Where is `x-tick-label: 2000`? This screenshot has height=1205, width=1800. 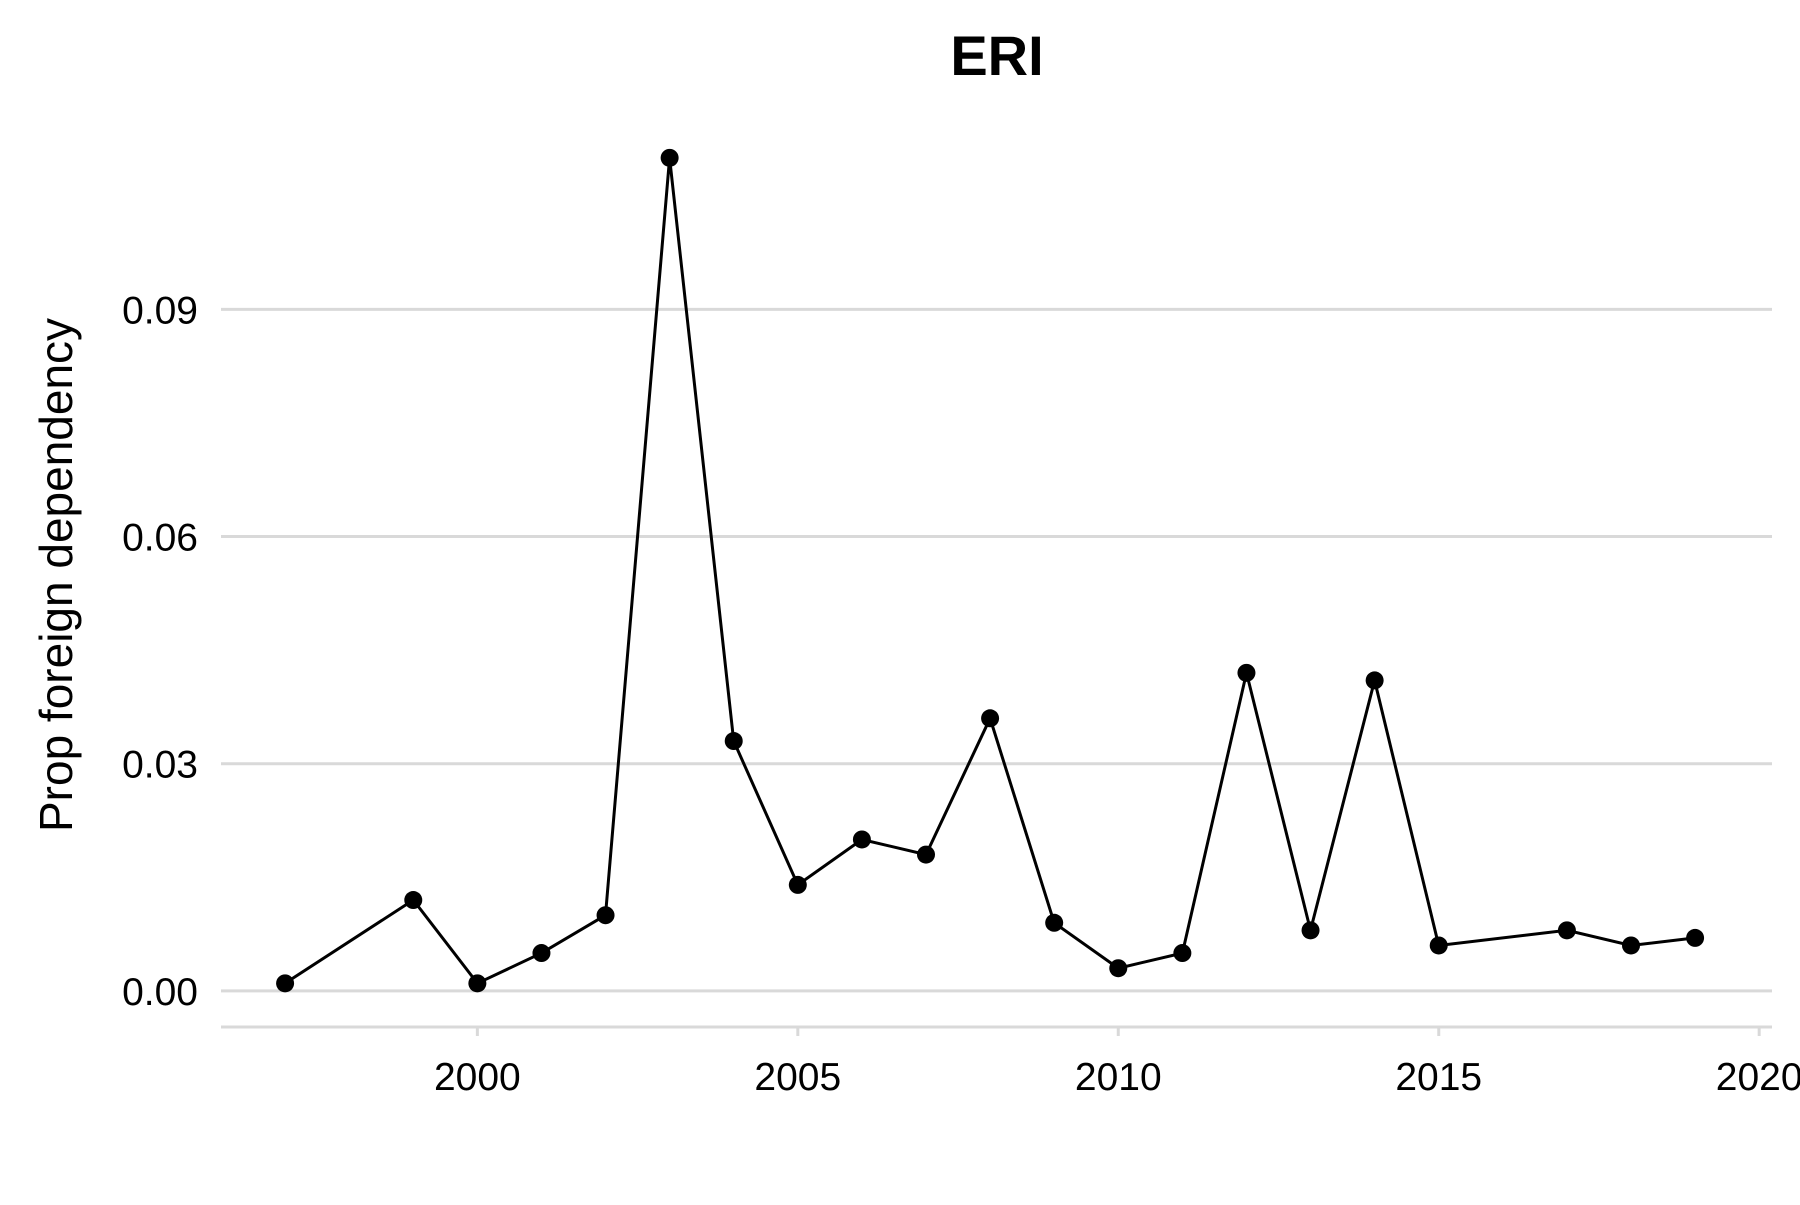 x-tick-label: 2000 is located at coordinates (477, 1077).